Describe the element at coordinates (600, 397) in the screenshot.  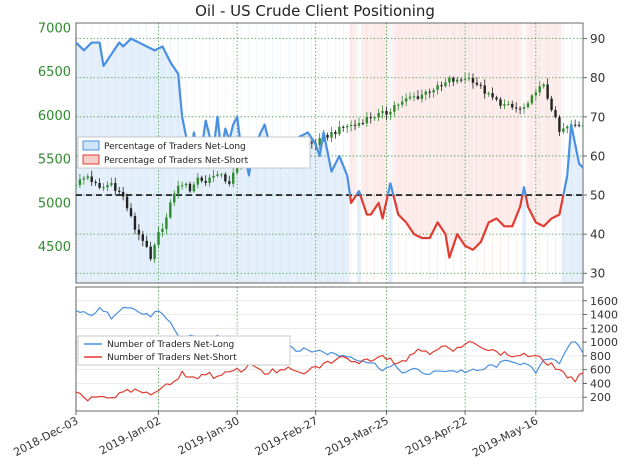
I see `count-tick-label: 200` at that location.